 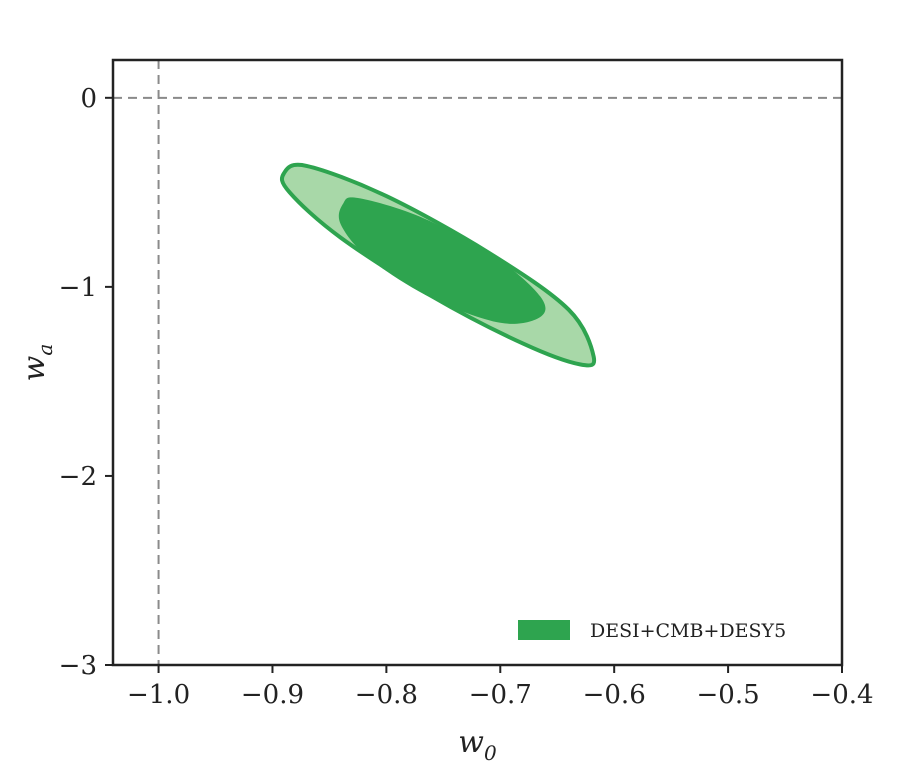 I want to click on contour-layer, so click(x=438, y=265).